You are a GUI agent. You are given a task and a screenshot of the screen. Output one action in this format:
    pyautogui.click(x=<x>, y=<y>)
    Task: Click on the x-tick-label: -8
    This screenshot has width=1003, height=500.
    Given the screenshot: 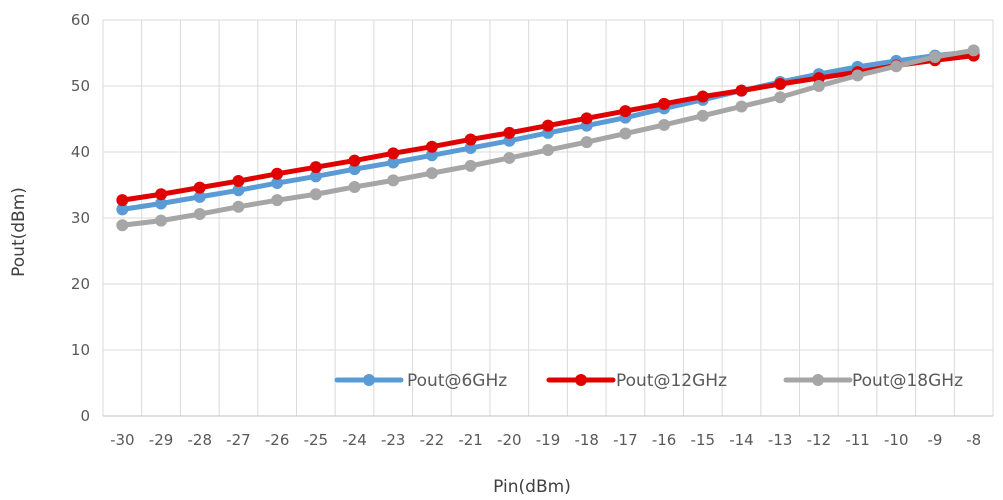 What is the action you would take?
    pyautogui.click(x=973, y=440)
    